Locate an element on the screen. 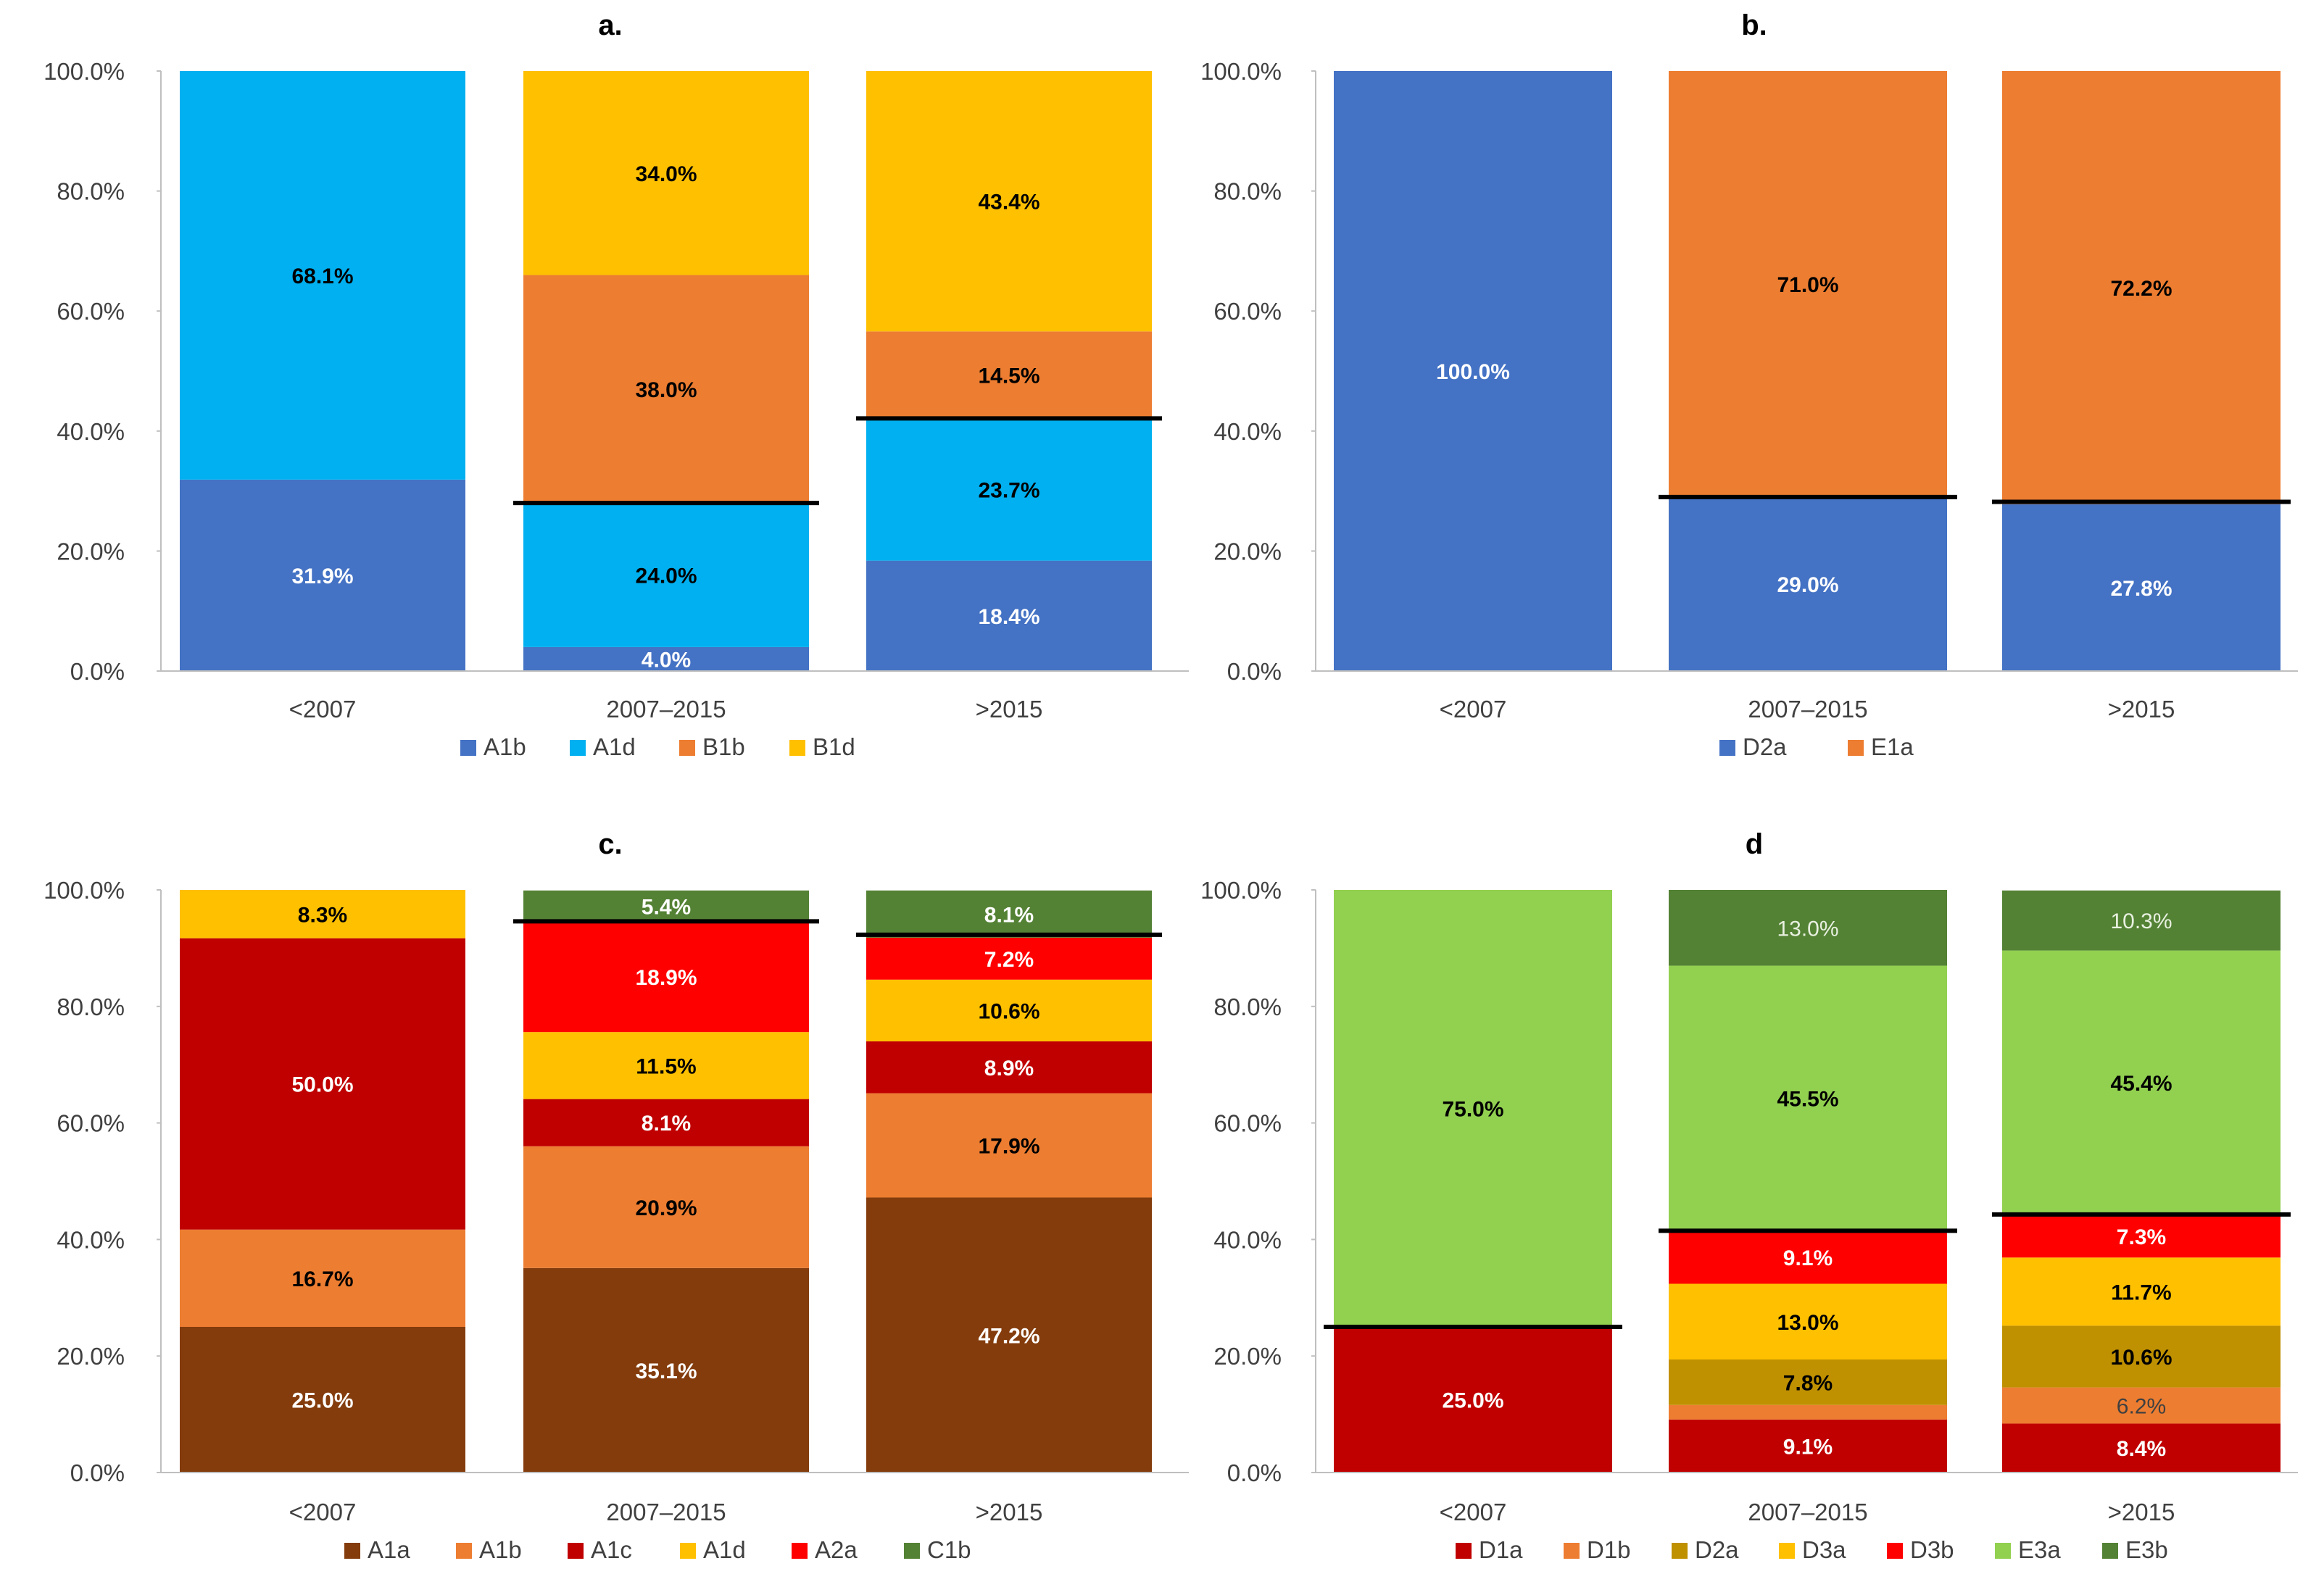 Image resolution: width=2324 pixels, height=1595 pixels. data-label: 13.0% is located at coordinates (1808, 929).